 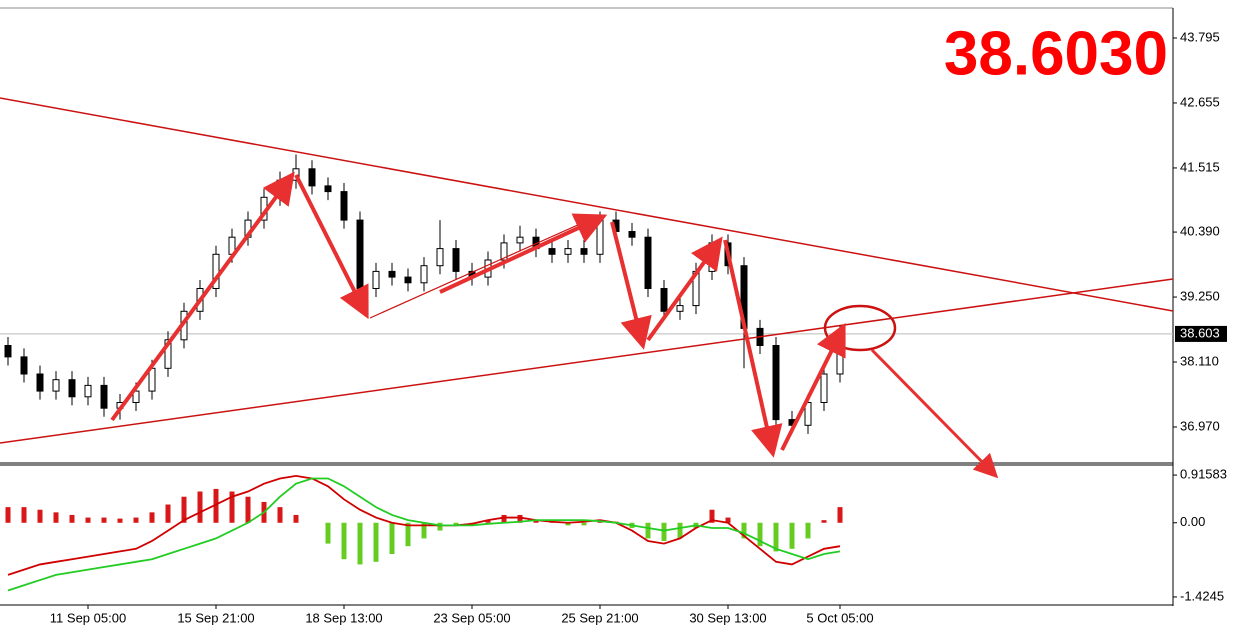 I want to click on y-tick-label: 0.00, so click(x=1192, y=521).